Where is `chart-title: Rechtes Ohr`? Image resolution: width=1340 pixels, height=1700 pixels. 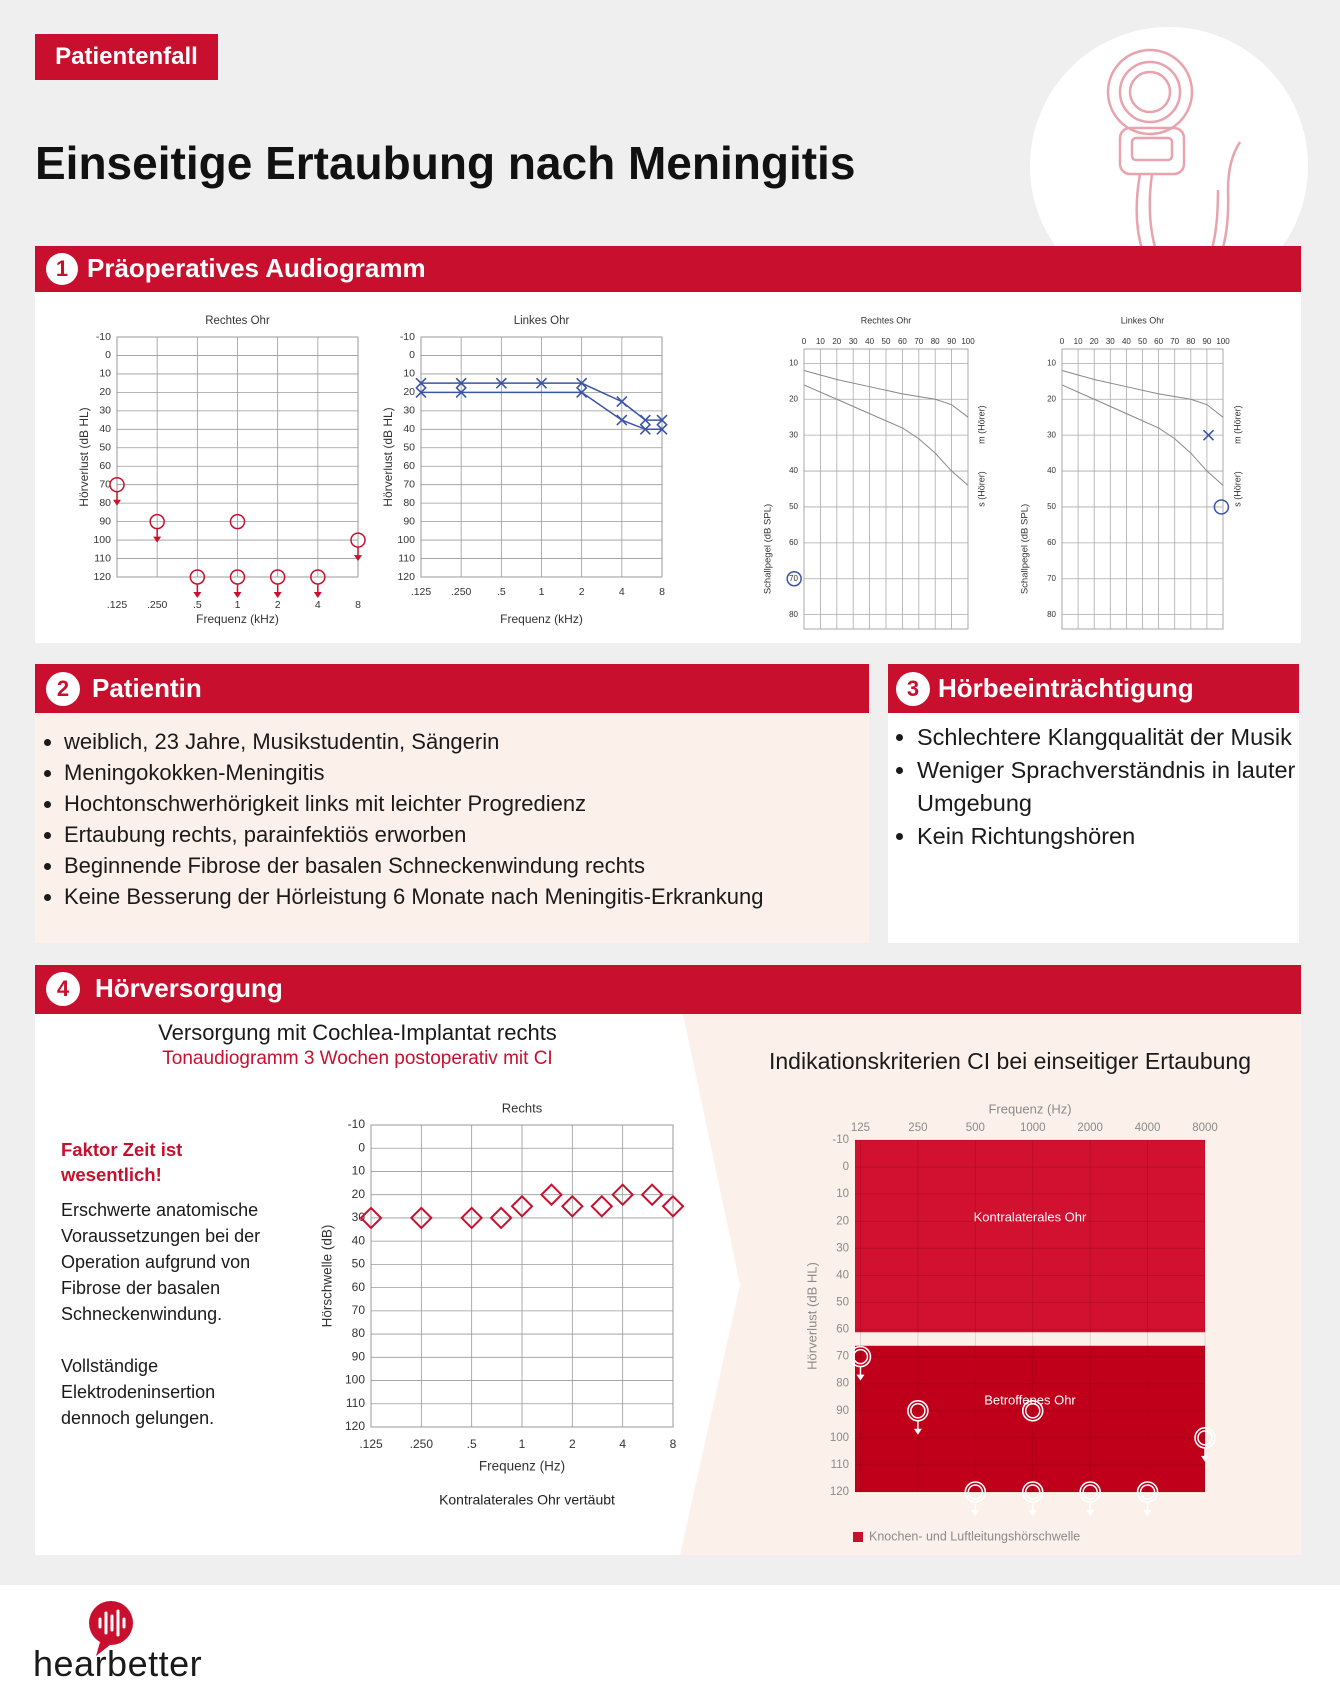 chart-title: Rechtes Ohr is located at coordinates (886, 320).